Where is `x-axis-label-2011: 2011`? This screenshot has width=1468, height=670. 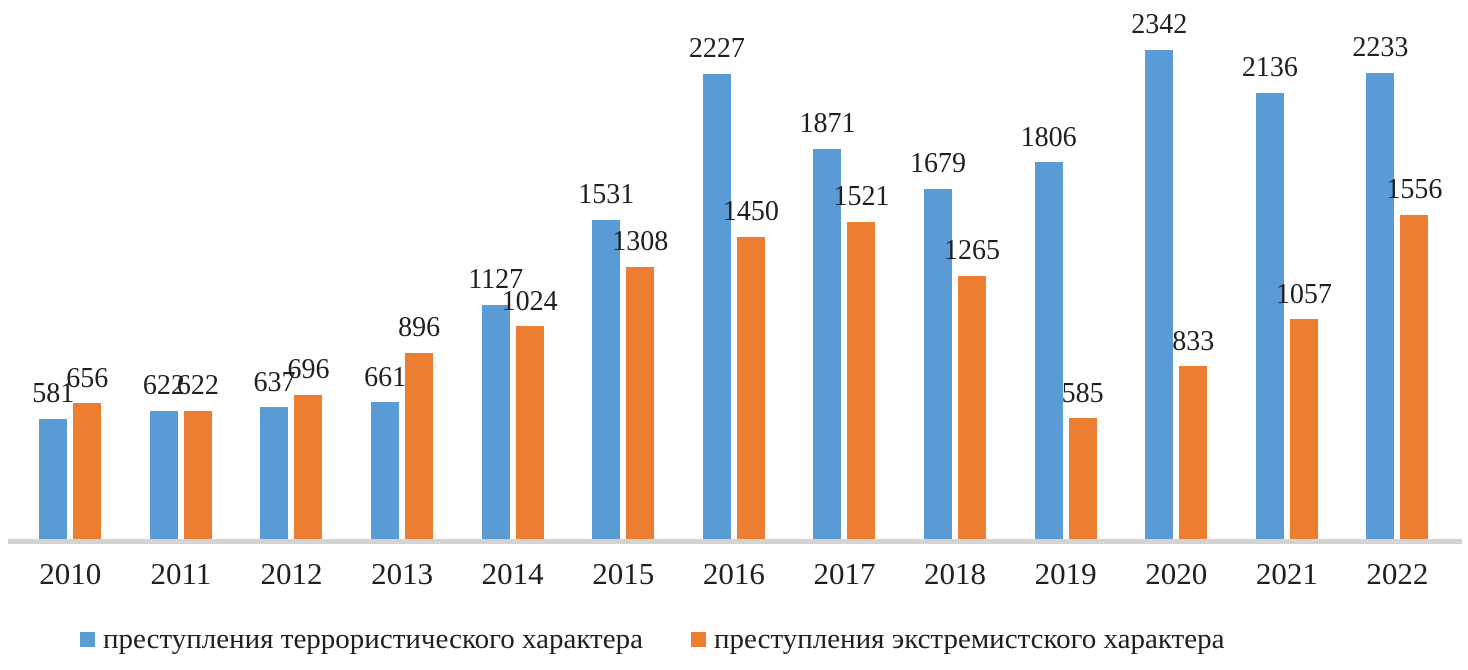
x-axis-label-2011: 2011 is located at coordinates (181, 573).